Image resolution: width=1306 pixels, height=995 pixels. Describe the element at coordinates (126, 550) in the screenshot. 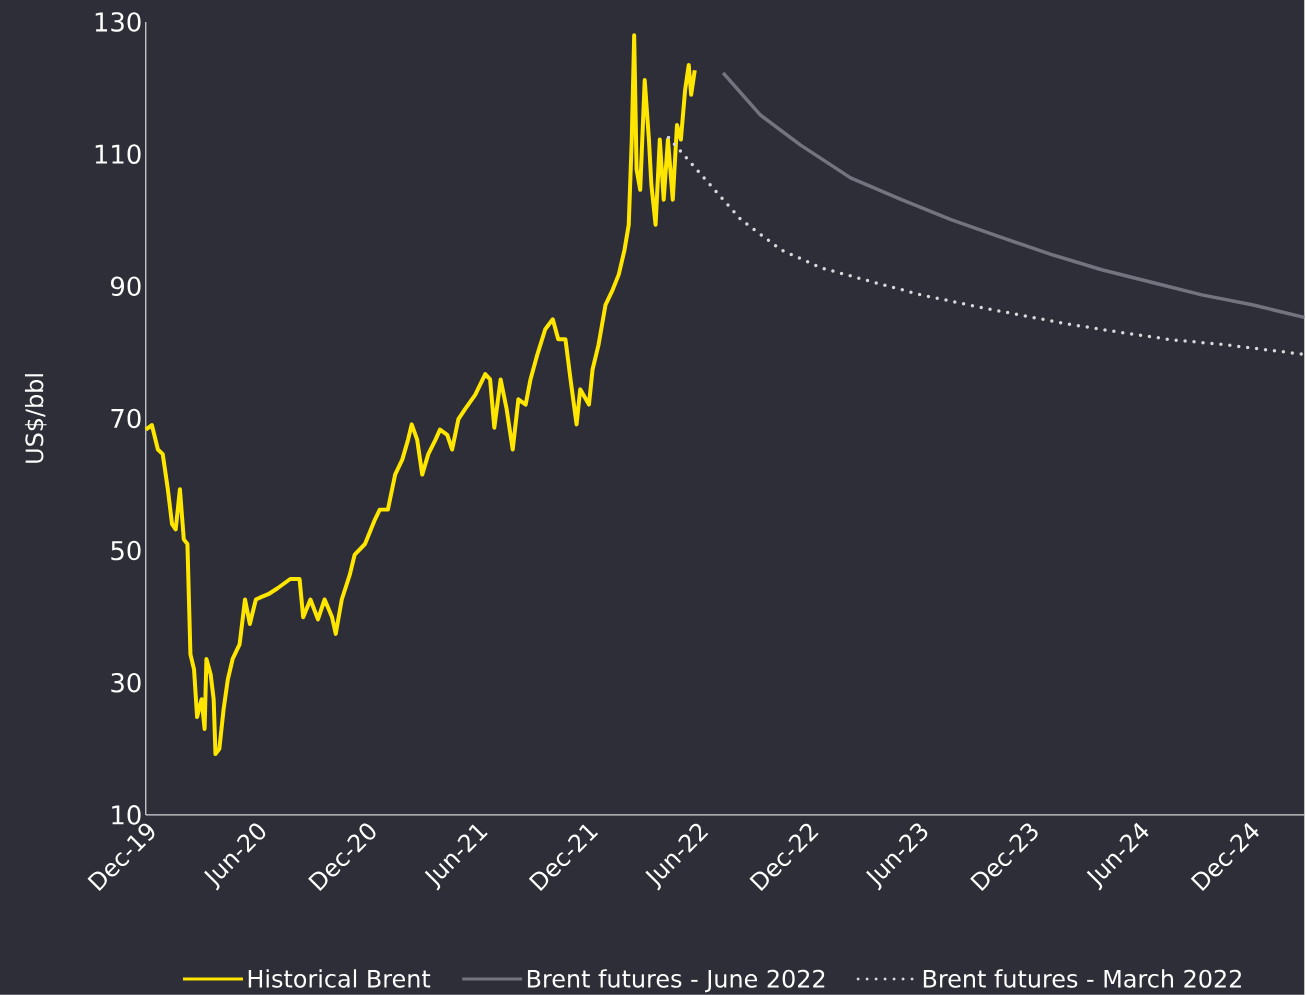

I see `y-tick-label: 50` at that location.